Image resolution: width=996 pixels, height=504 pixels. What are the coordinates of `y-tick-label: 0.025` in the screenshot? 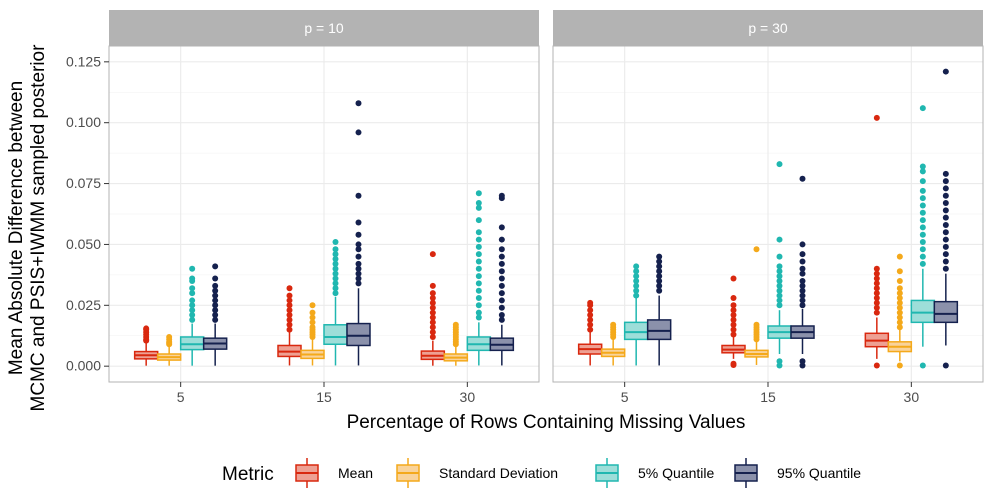 It's located at (83, 305).